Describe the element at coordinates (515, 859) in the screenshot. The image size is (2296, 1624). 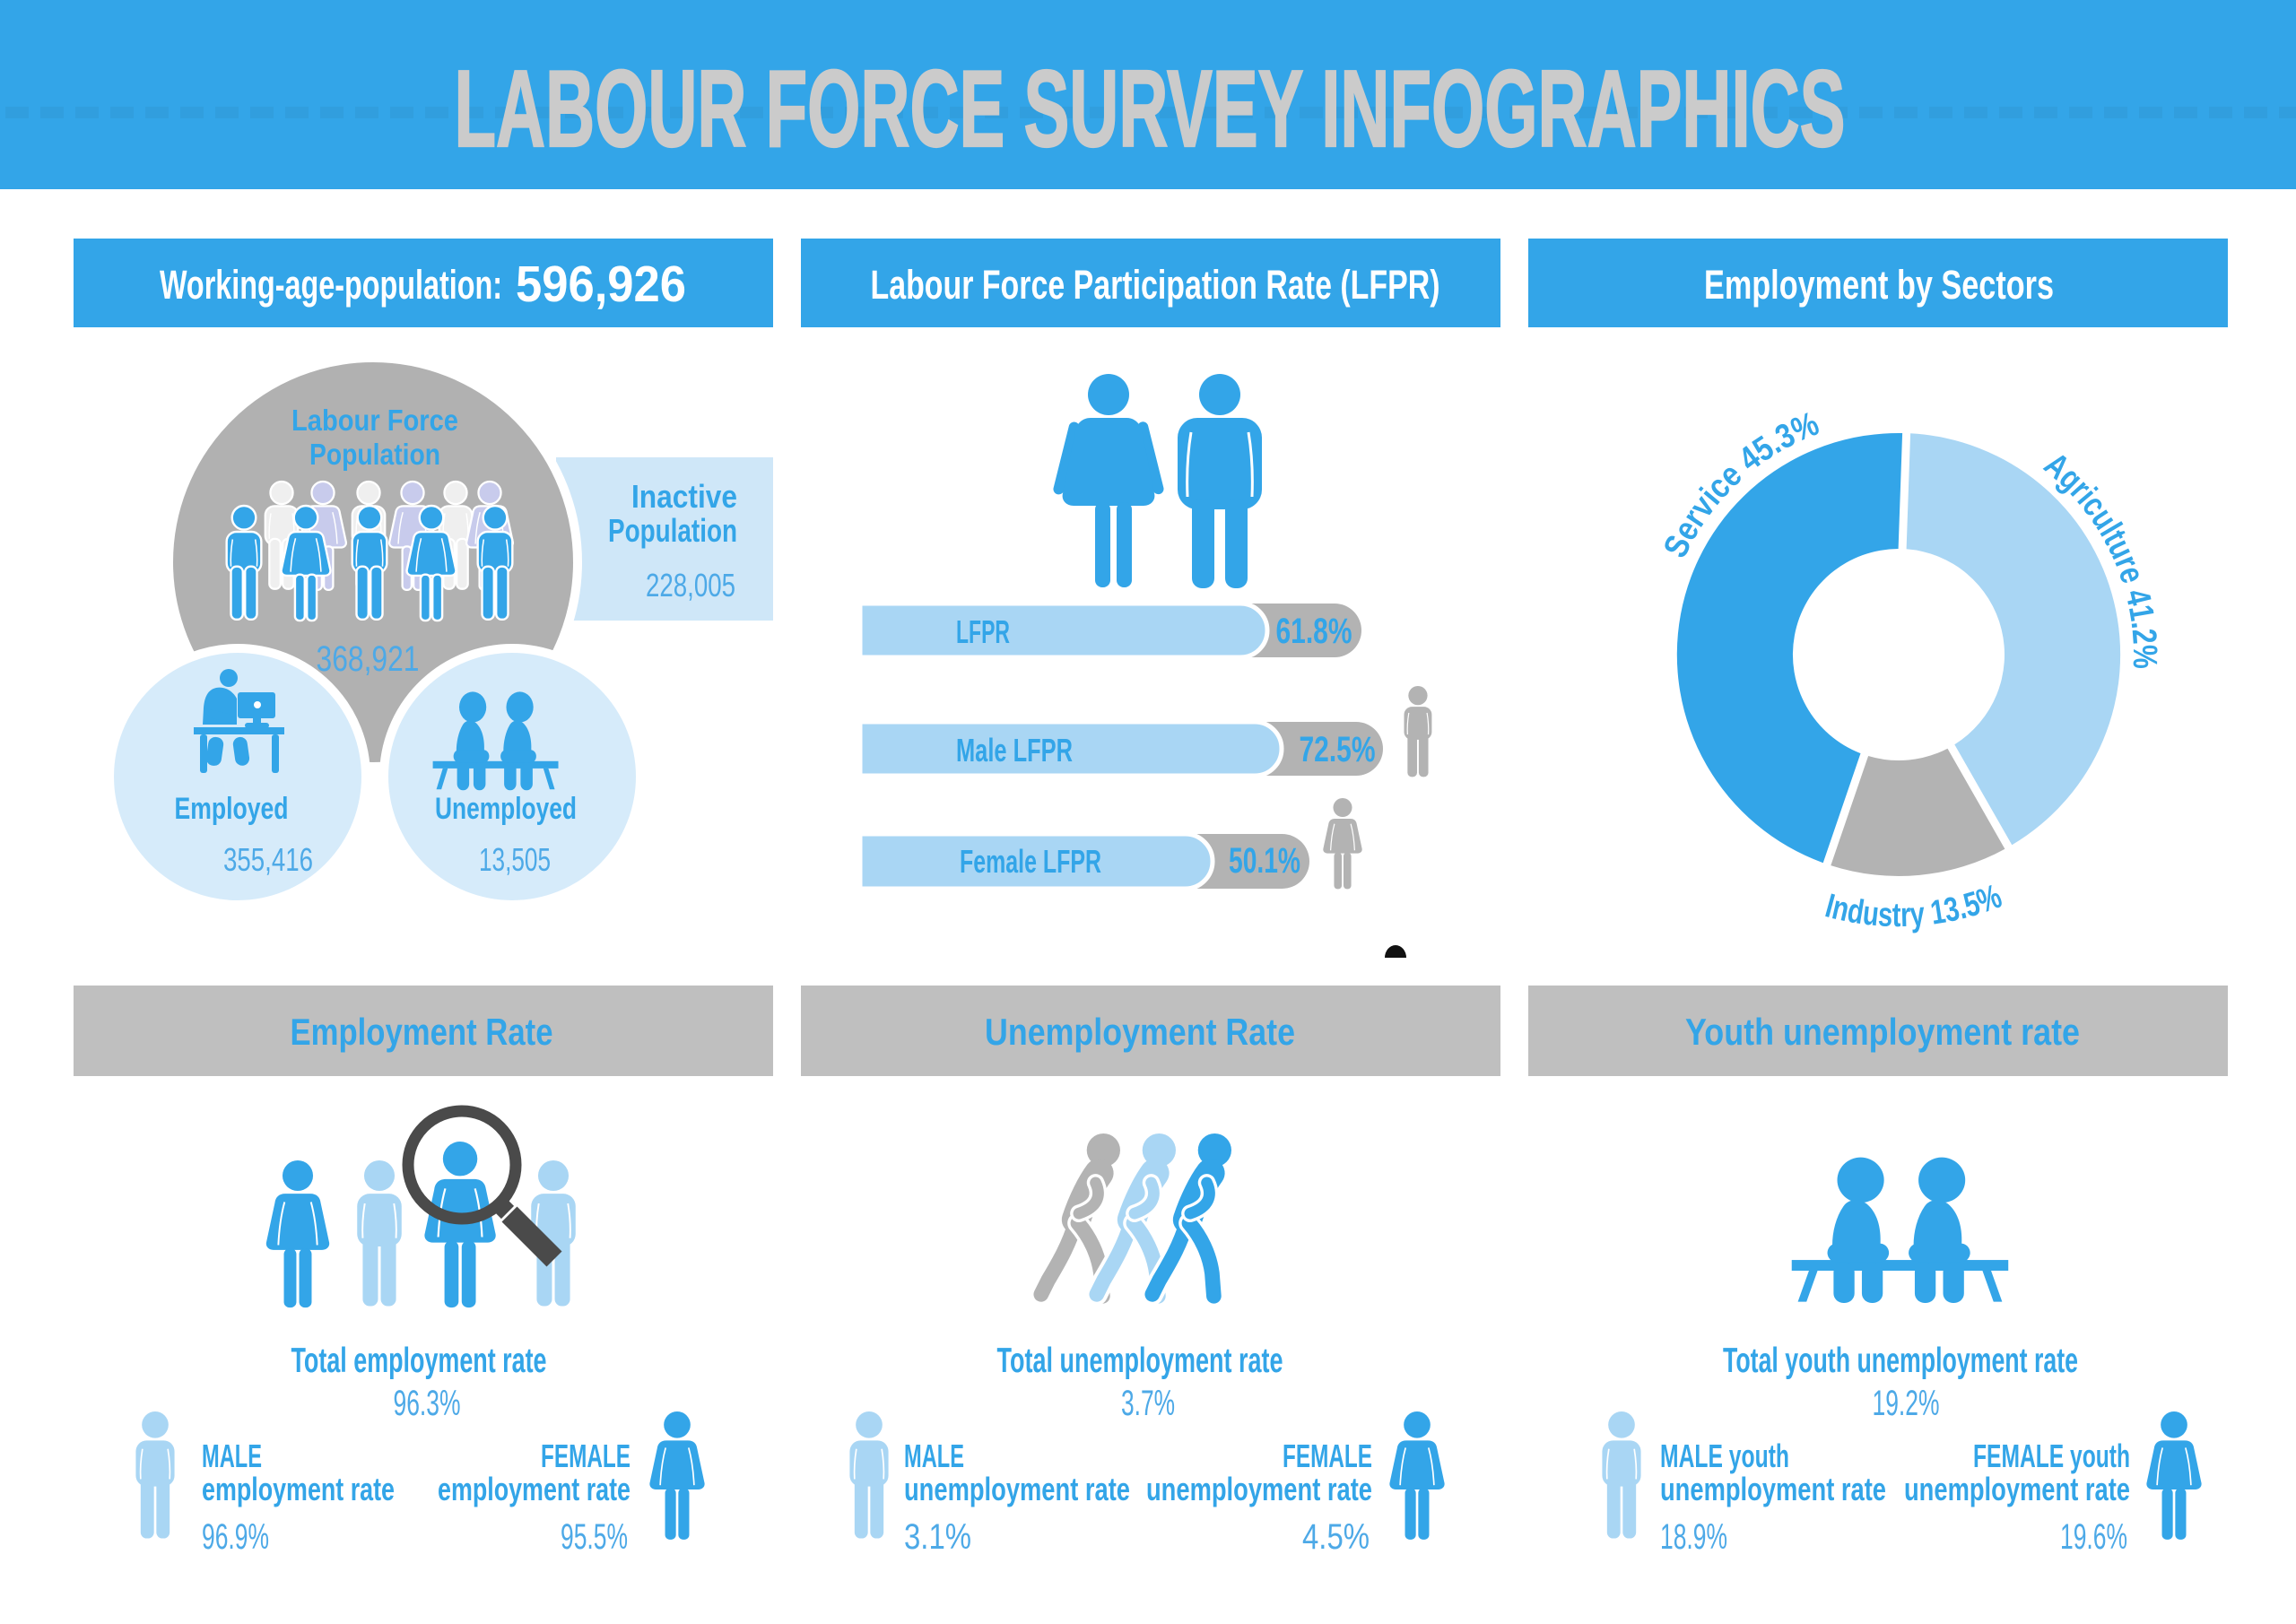
I see `svg-text: 13,505` at that location.